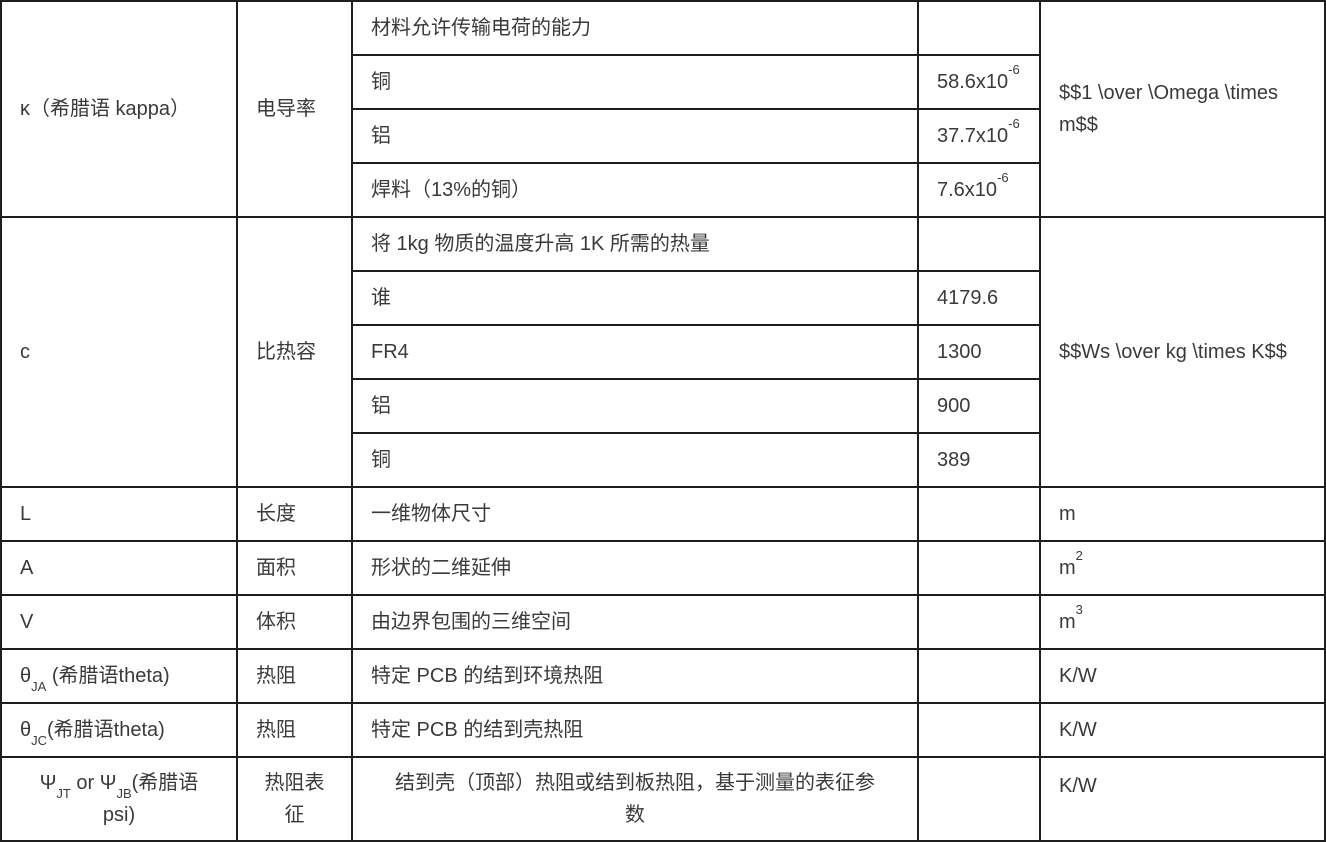 The image size is (1326, 842). What do you see at coordinates (39, 686) in the screenshot?
I see `subscript: JA` at bounding box center [39, 686].